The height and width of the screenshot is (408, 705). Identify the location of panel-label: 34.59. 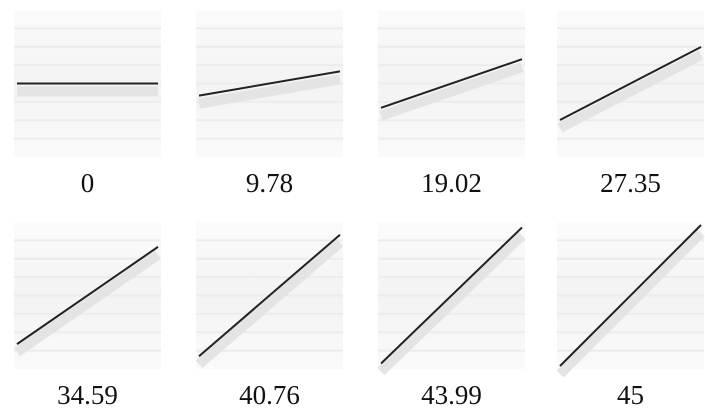
(87, 394).